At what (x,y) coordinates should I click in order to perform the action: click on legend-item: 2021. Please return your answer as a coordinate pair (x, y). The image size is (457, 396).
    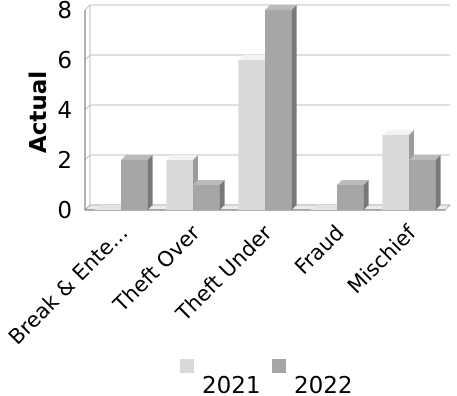
    Looking at the image, I should click on (220, 377).